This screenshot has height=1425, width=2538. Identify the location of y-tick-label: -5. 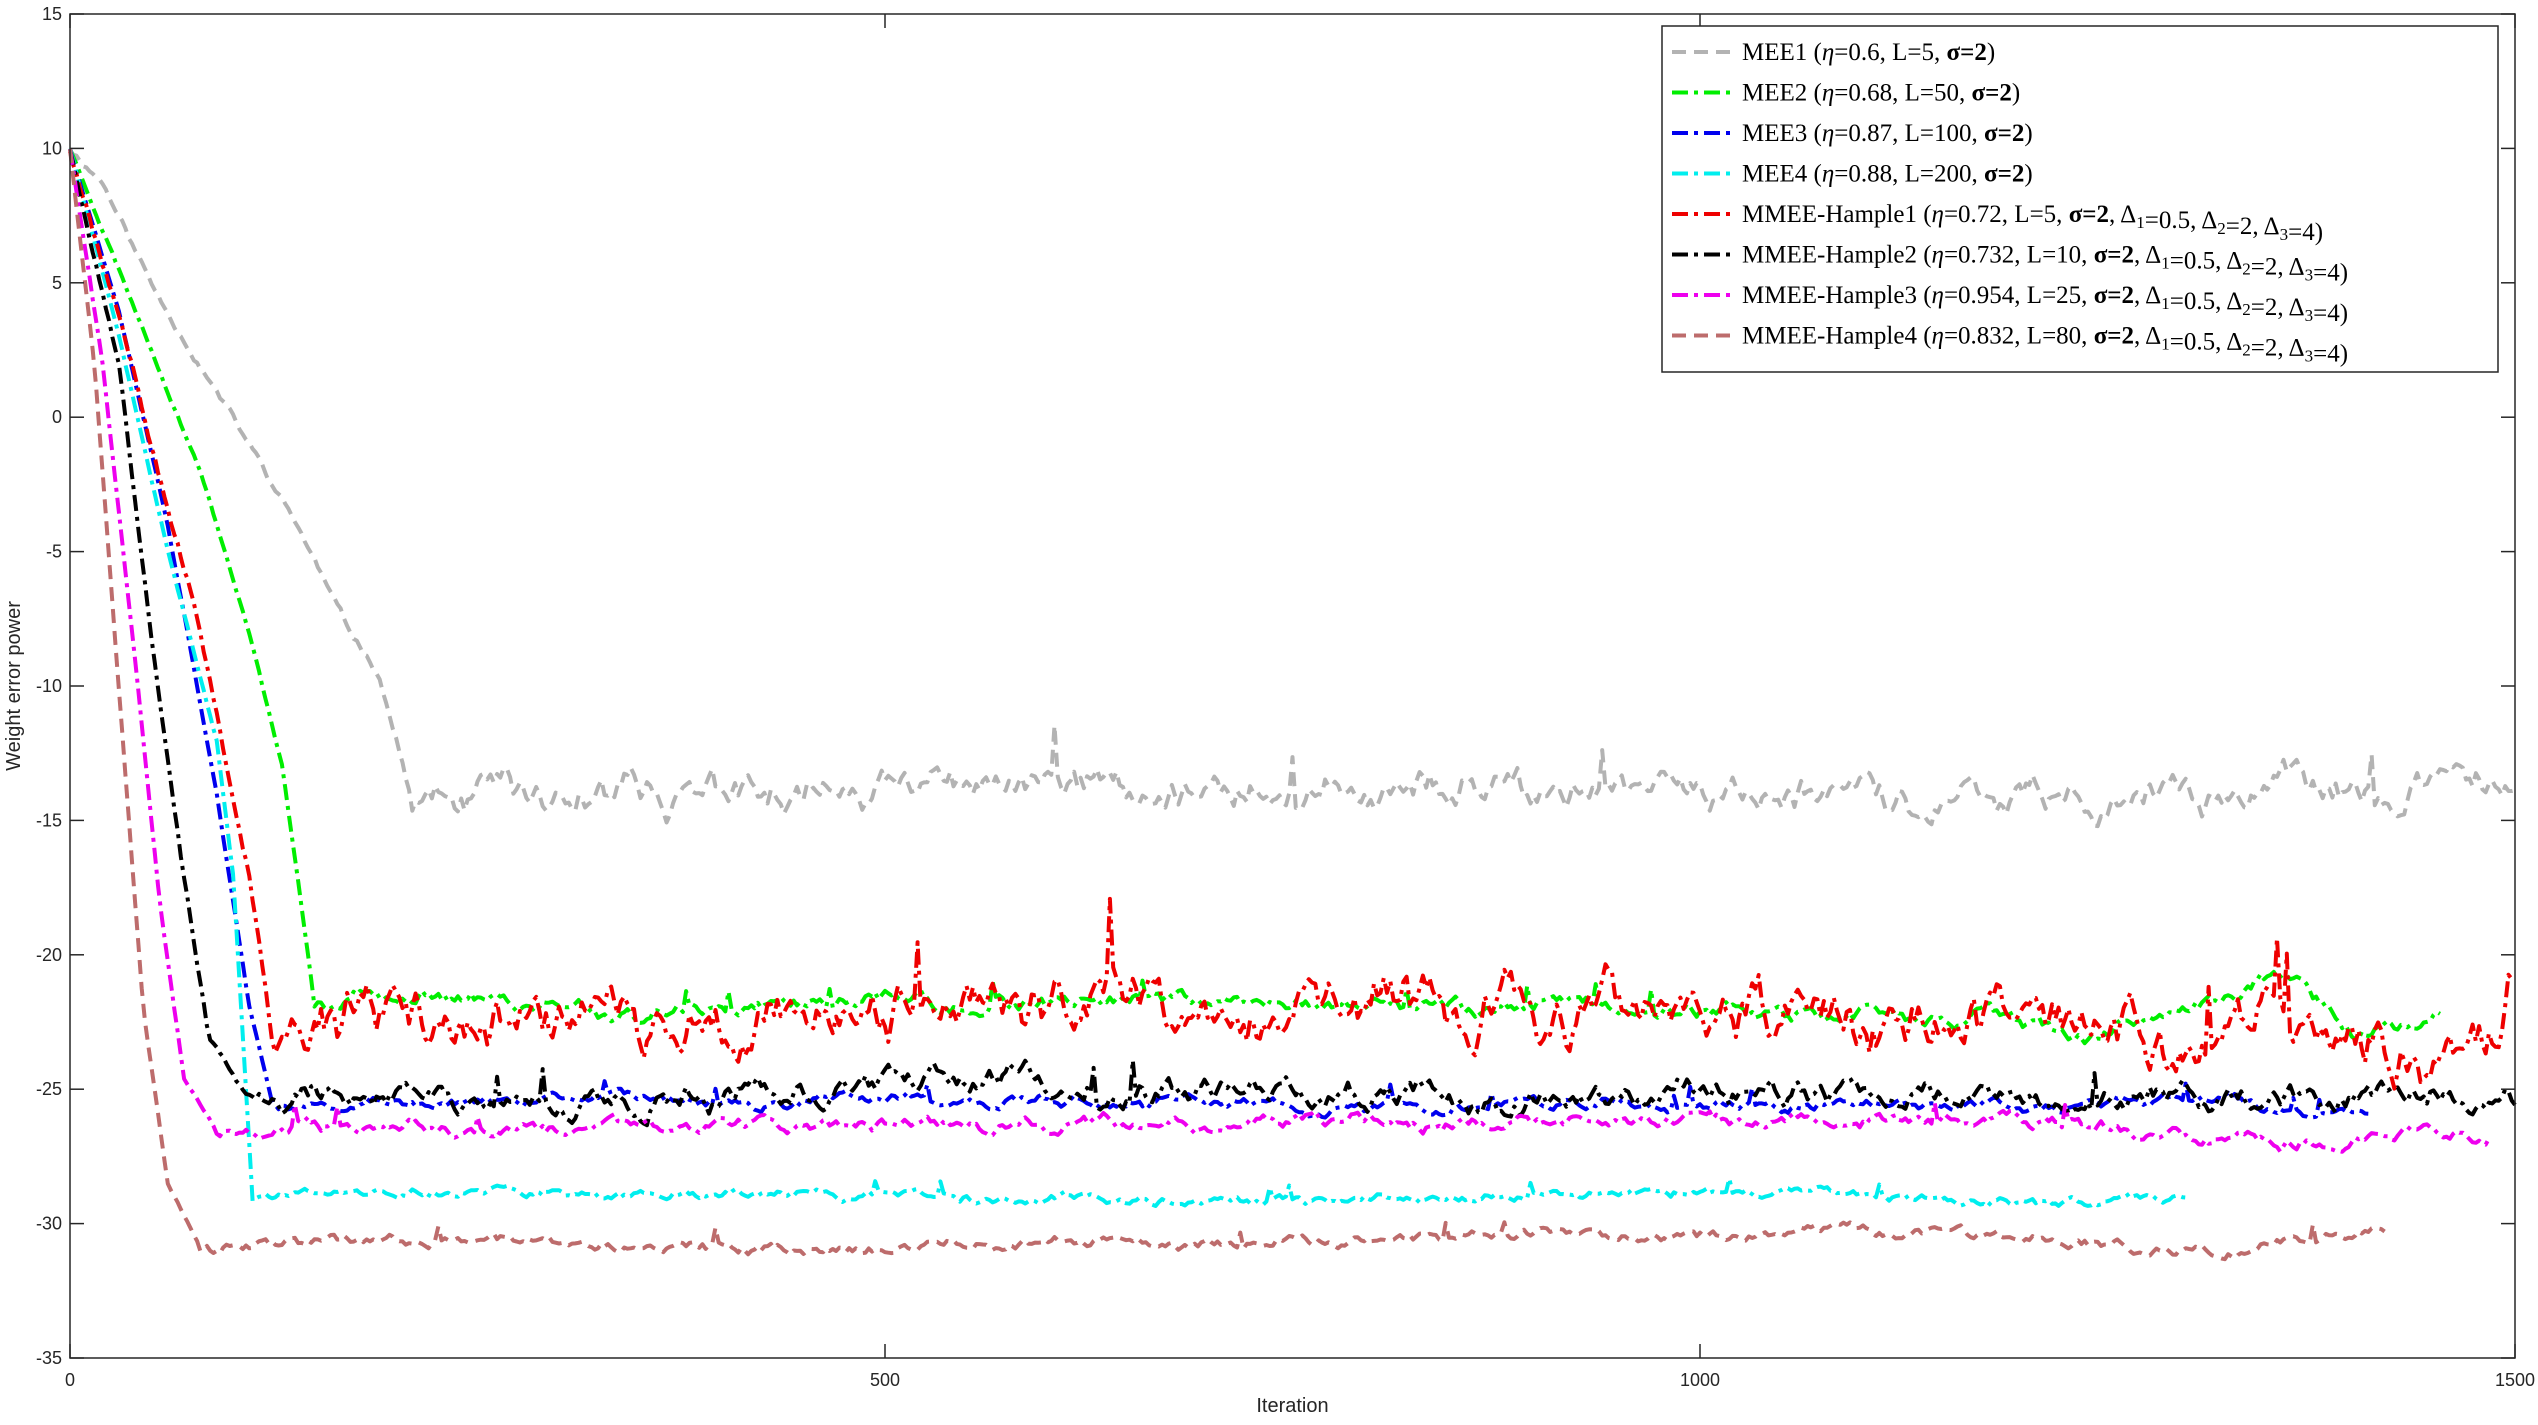
(54, 552).